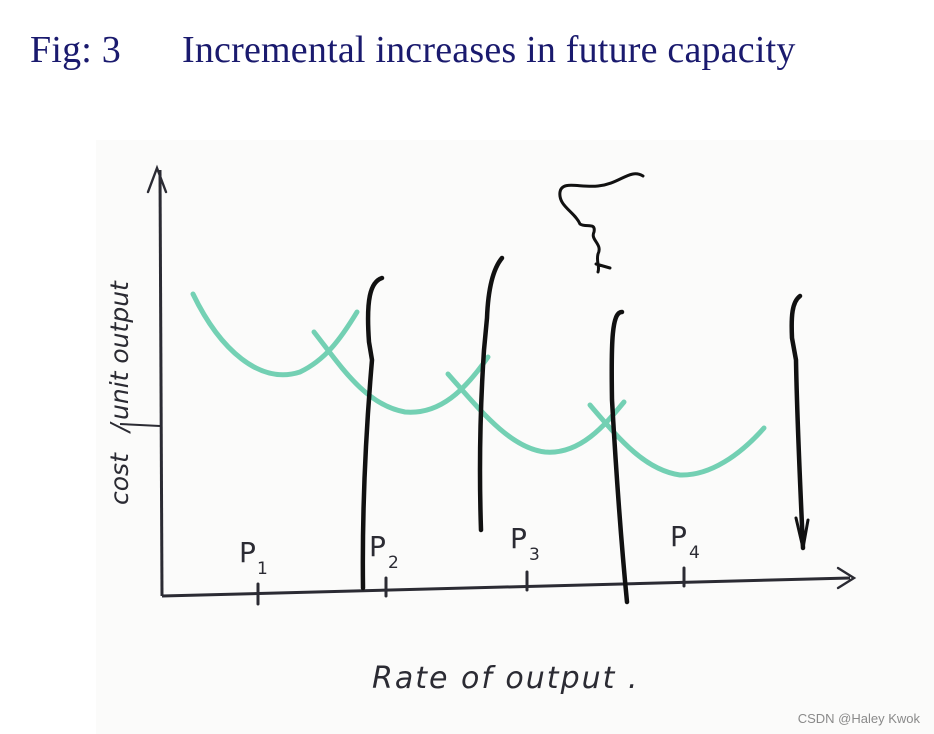 This screenshot has width=934, height=734. I want to click on tick-label-p1: P, so click(247, 552).